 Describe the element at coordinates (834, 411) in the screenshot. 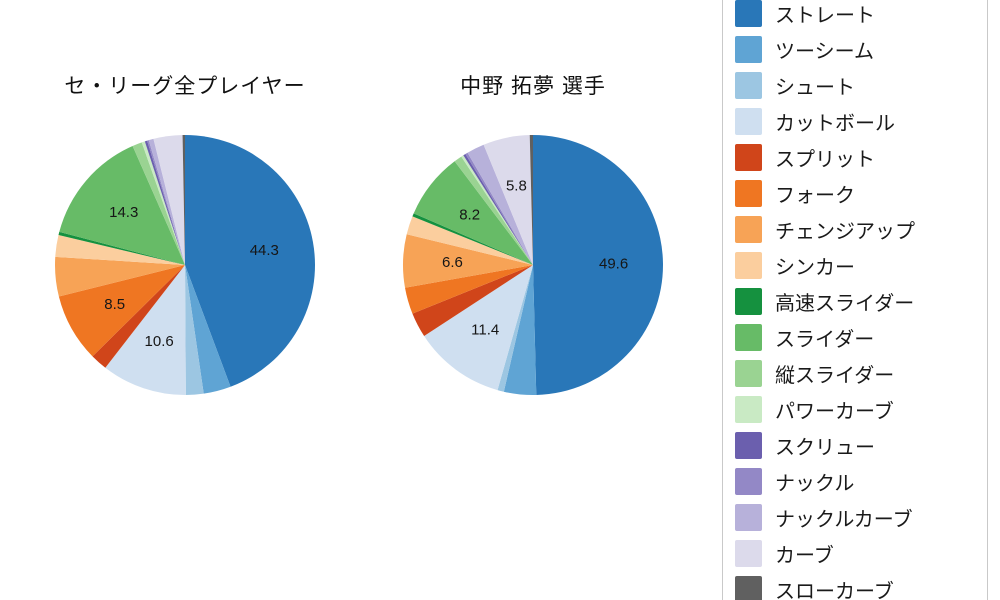

I see `legend-label: パワーカーブ` at that location.